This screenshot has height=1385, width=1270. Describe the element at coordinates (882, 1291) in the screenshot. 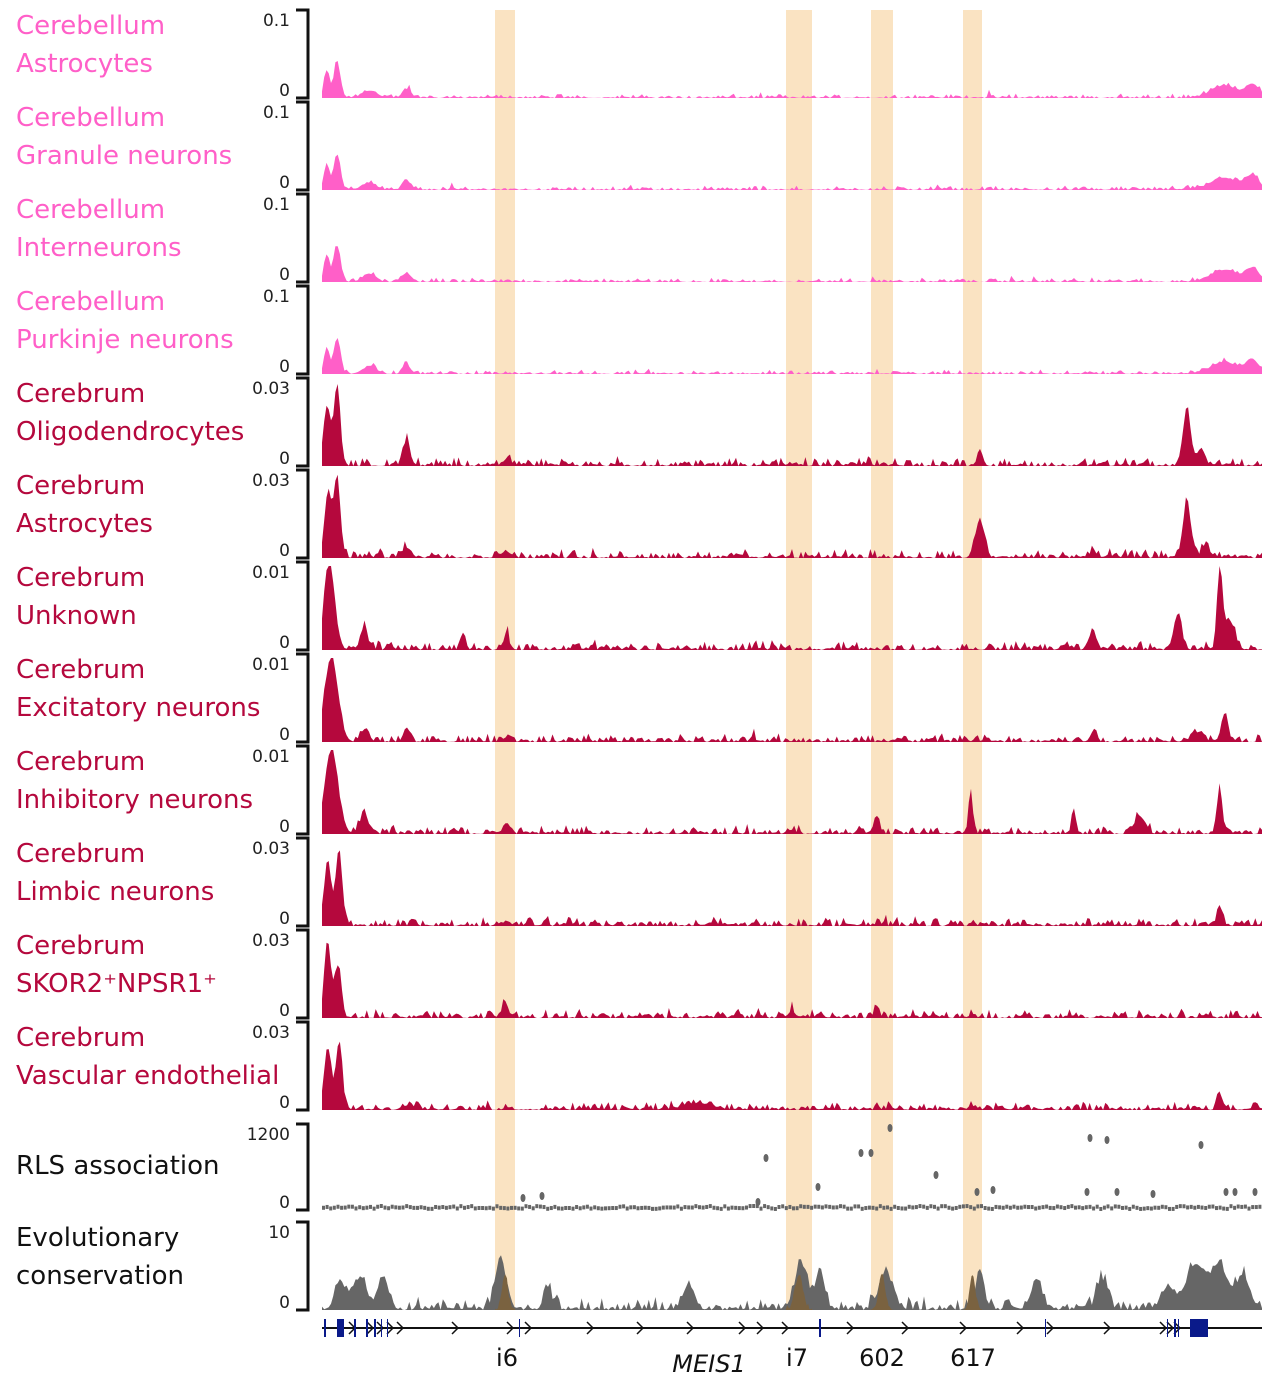

I see `conservation-highlight` at that location.